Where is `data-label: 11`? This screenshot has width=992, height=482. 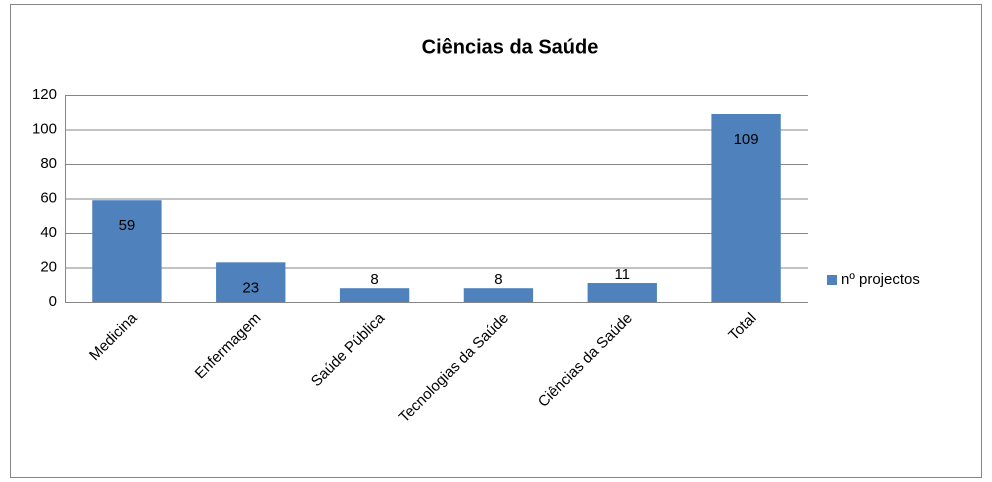
data-label: 11 is located at coordinates (622, 274).